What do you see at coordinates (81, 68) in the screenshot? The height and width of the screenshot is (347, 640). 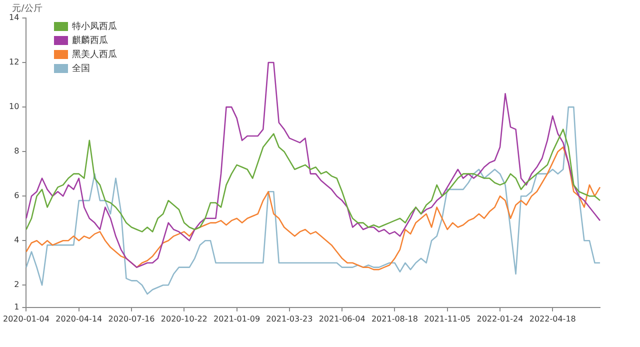 I see `legend-label: 全国` at bounding box center [81, 68].